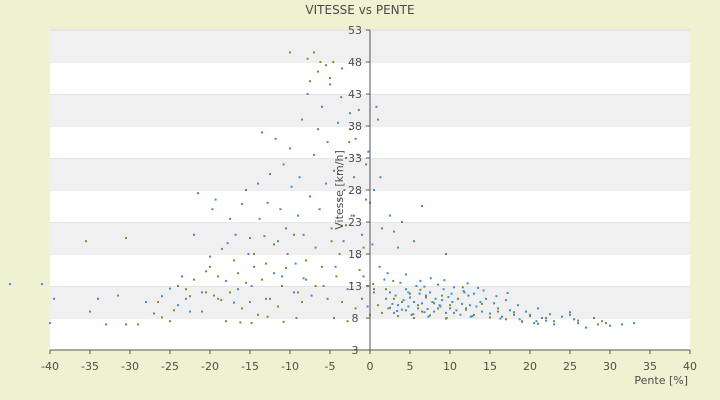  I want to click on x-tick-label: -10, so click(290, 366).